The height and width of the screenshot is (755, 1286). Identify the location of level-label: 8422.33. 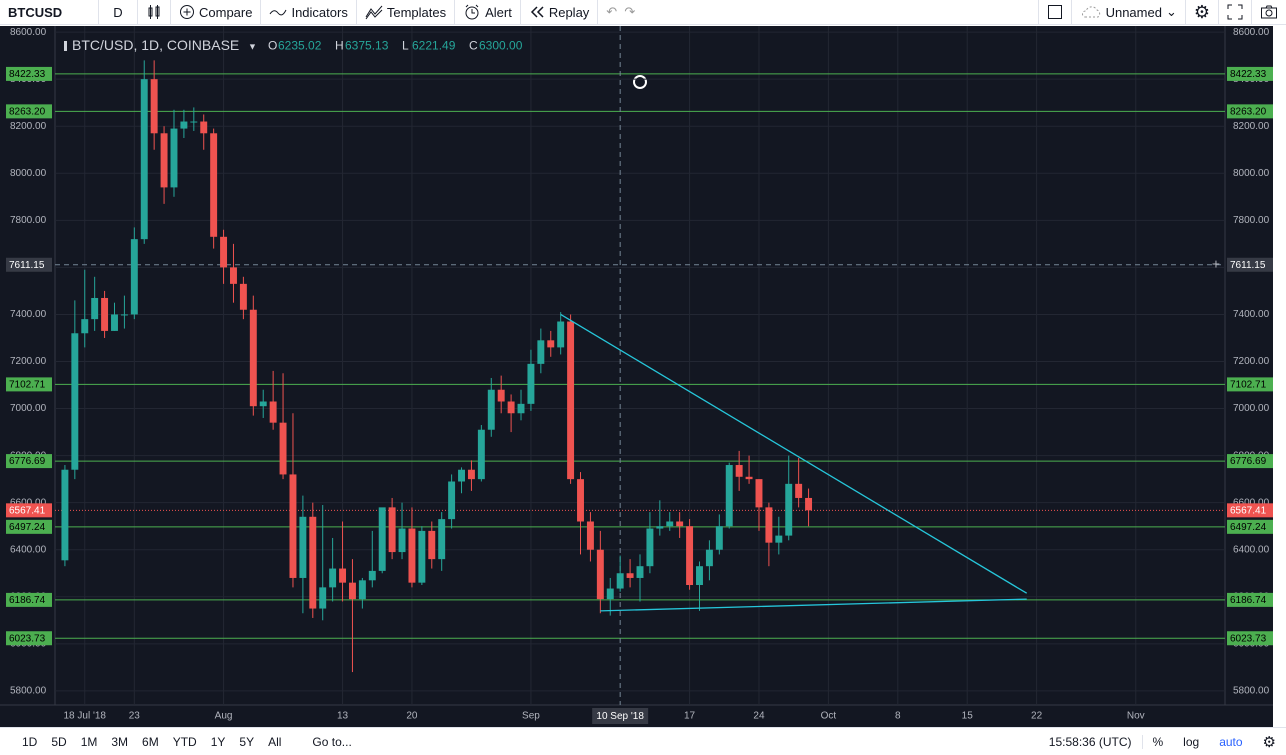
(1248, 74).